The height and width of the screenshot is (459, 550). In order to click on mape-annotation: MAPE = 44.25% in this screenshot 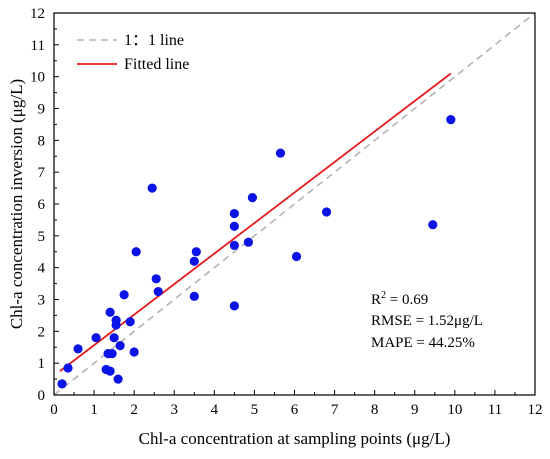, I will do `click(423, 343)`.